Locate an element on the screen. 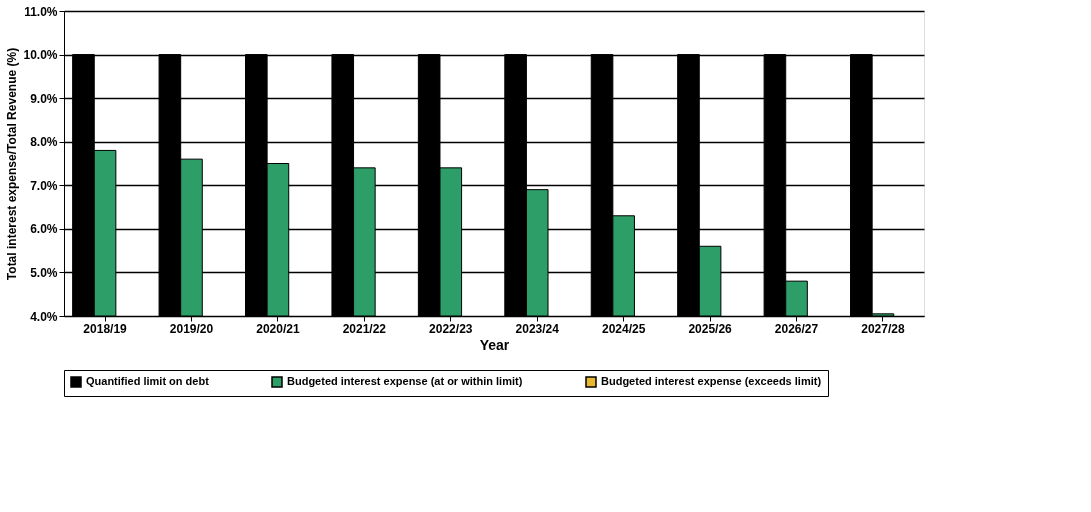 The height and width of the screenshot is (512, 1091). x-axis-title: Year is located at coordinates (494, 344).